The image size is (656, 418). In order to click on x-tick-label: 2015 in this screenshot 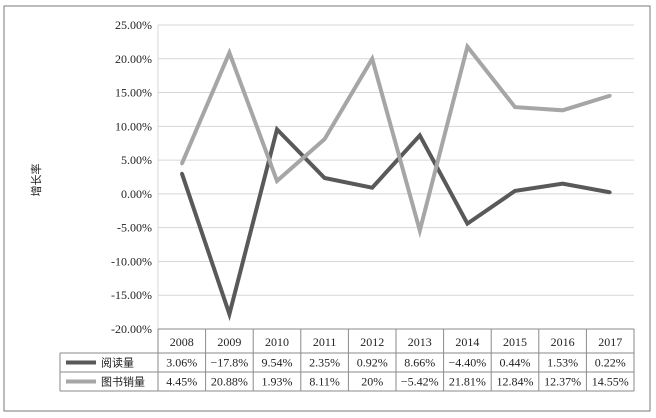, I will do `click(515, 342)`.